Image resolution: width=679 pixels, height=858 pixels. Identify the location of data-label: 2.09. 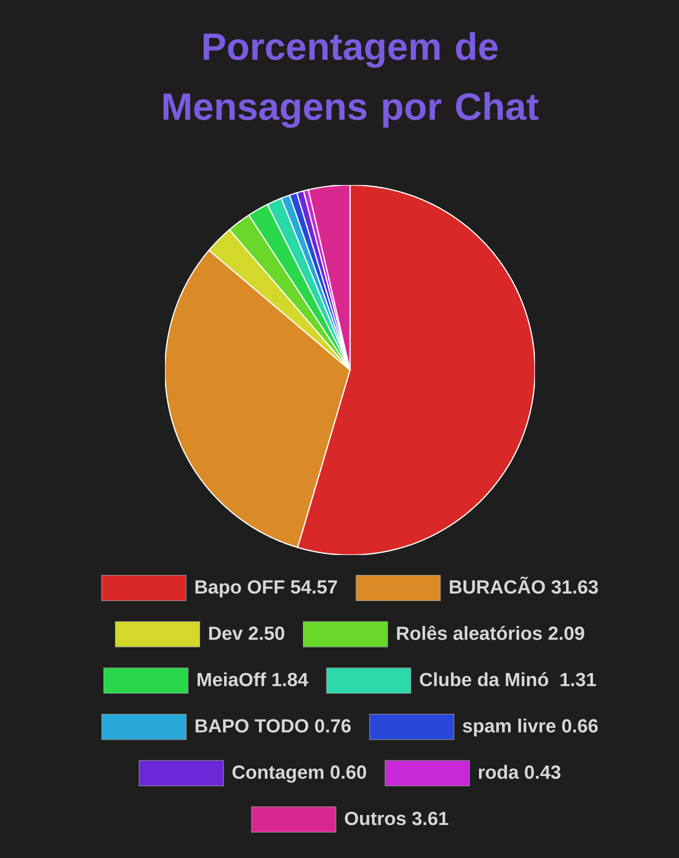
(566, 633).